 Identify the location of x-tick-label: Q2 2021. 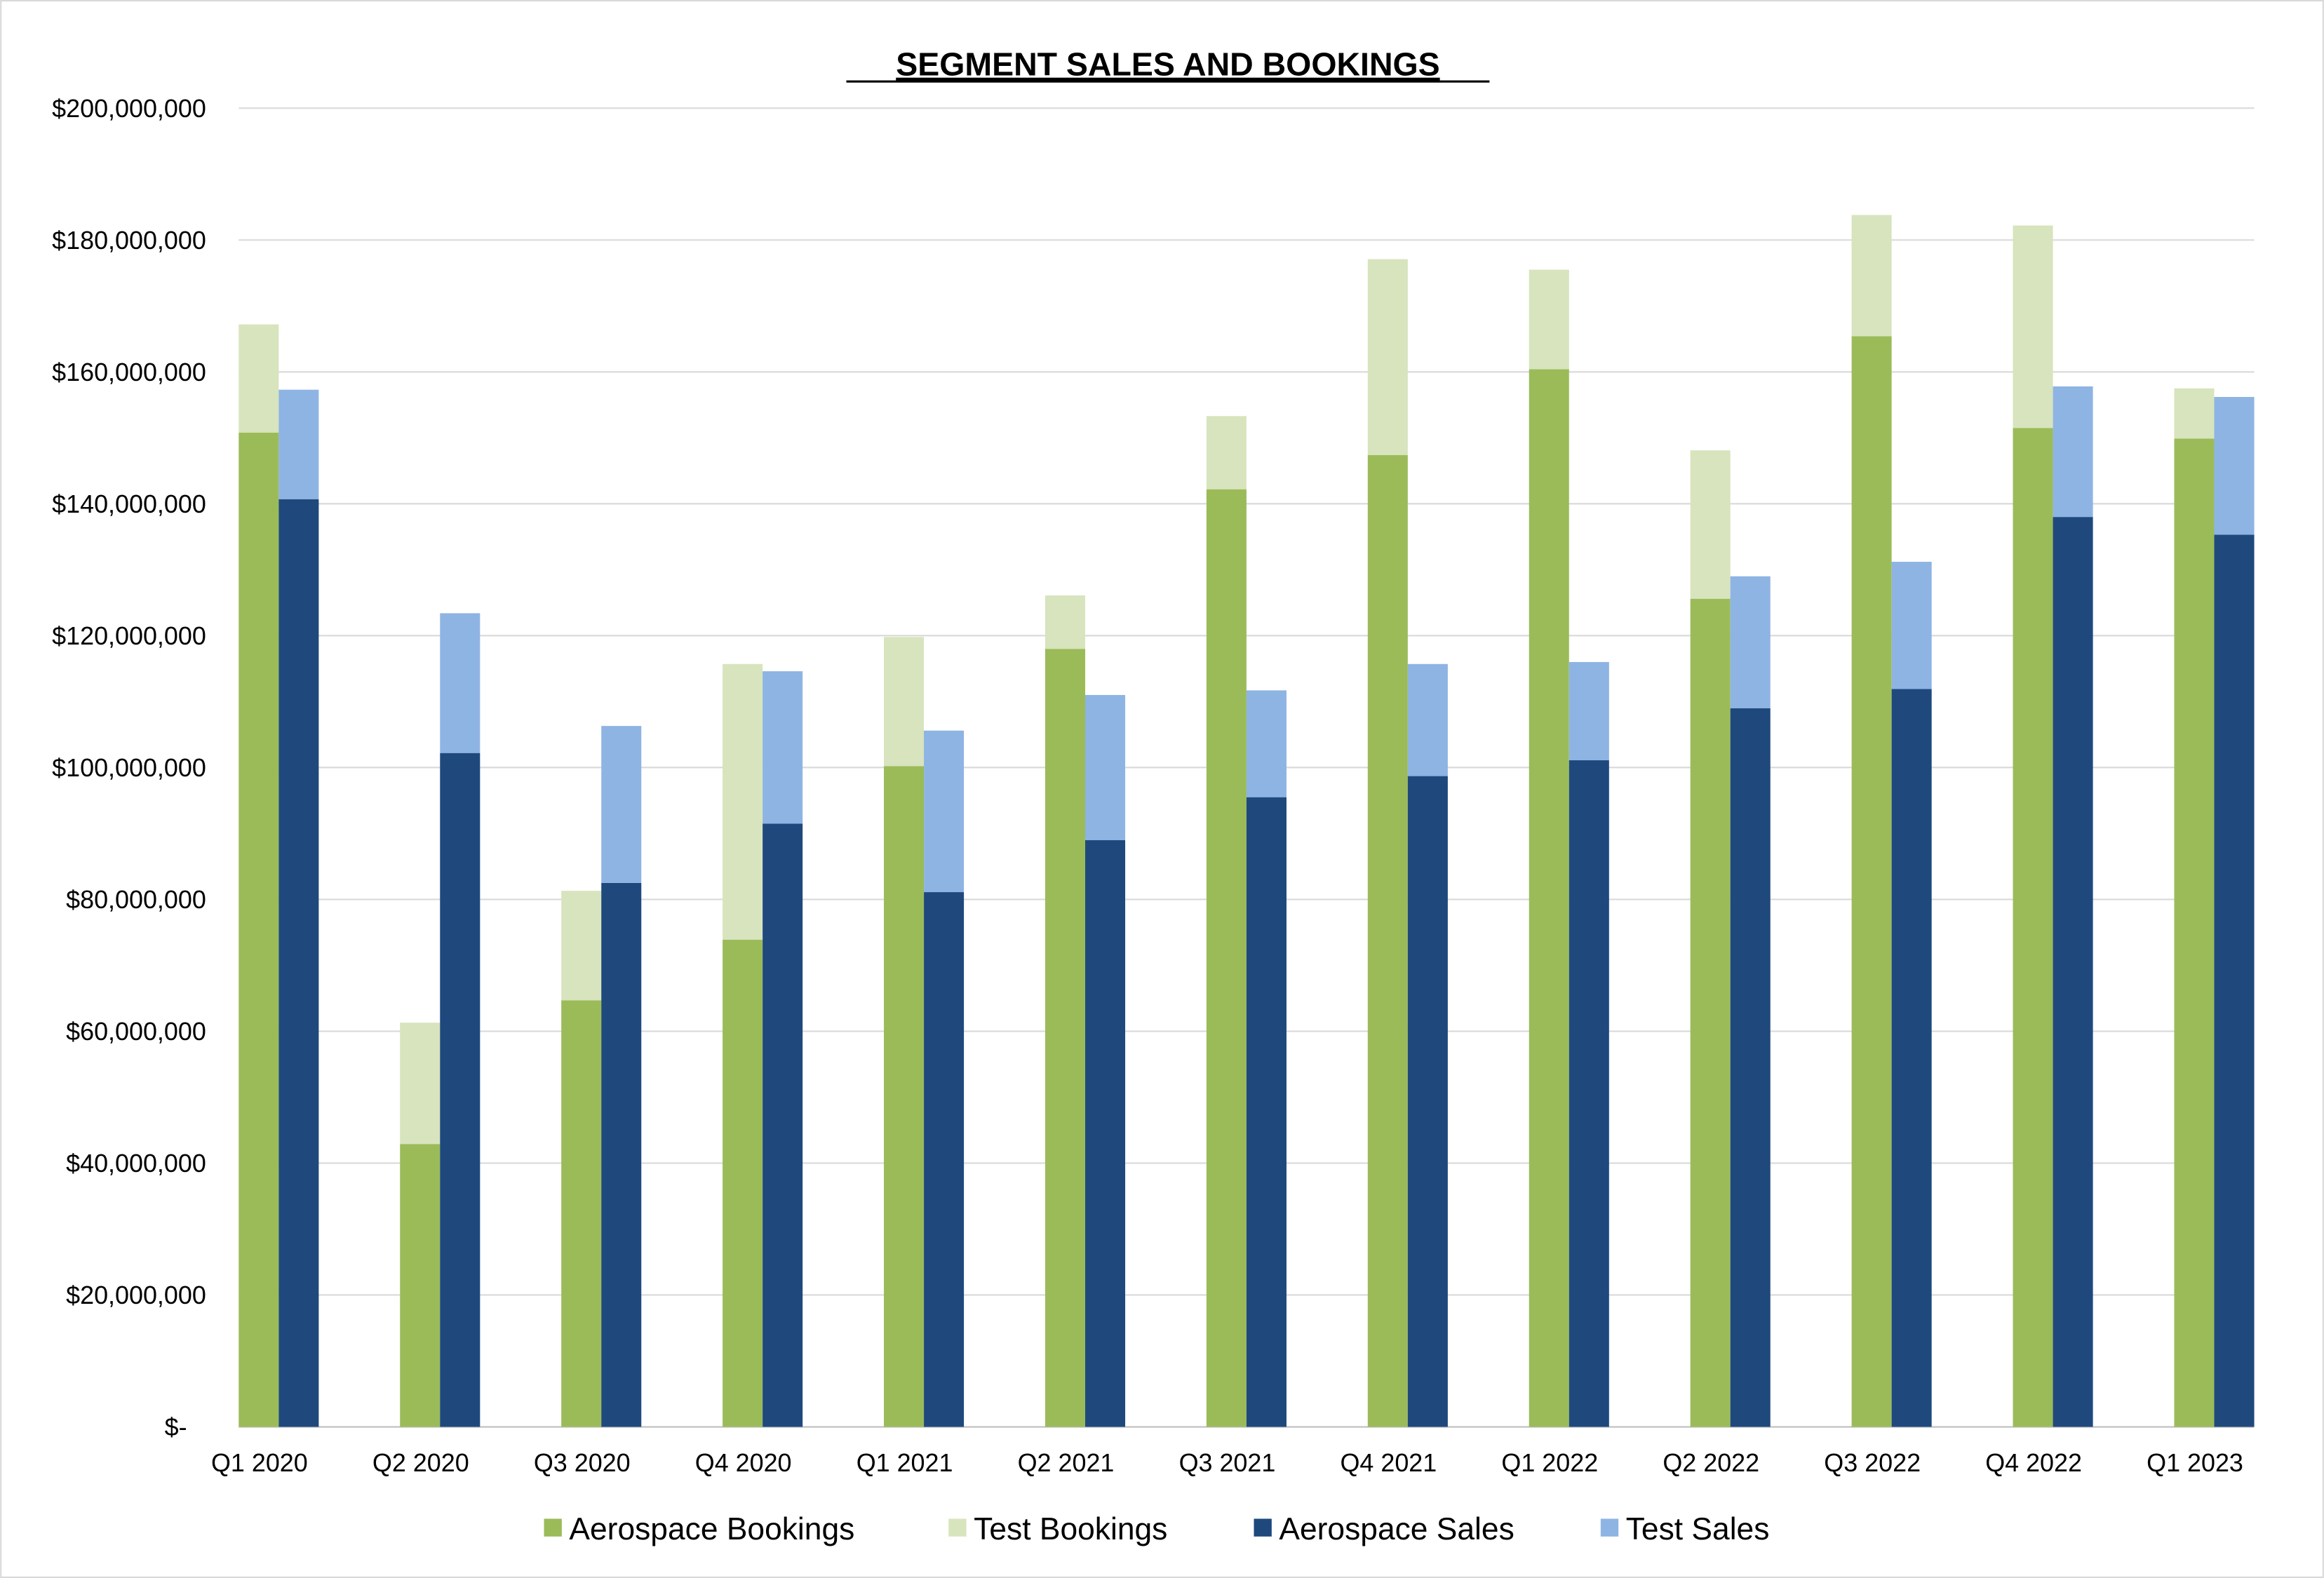
(1066, 1463).